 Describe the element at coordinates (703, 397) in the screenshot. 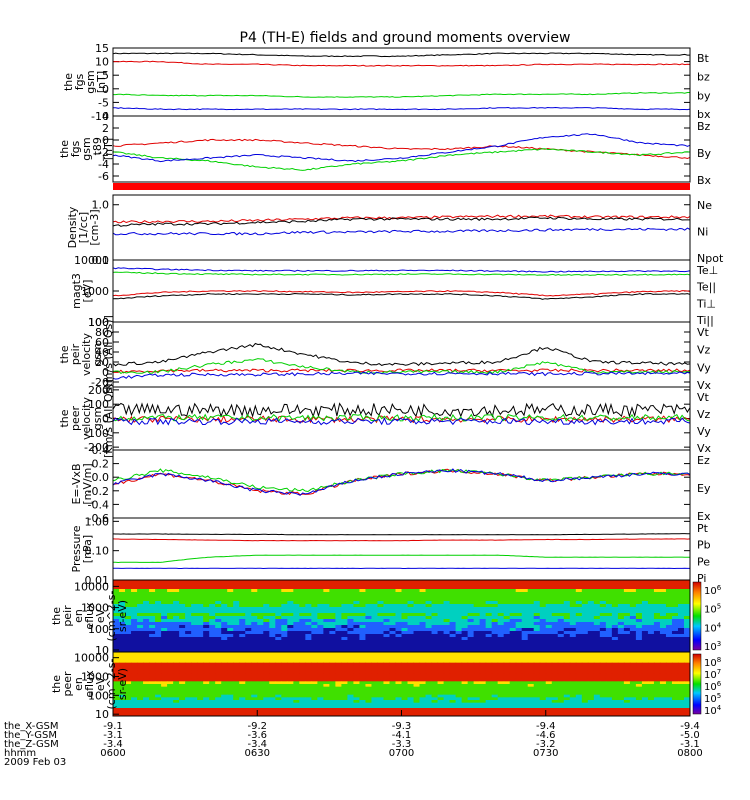

I see `legend-Vt: Vt` at that location.